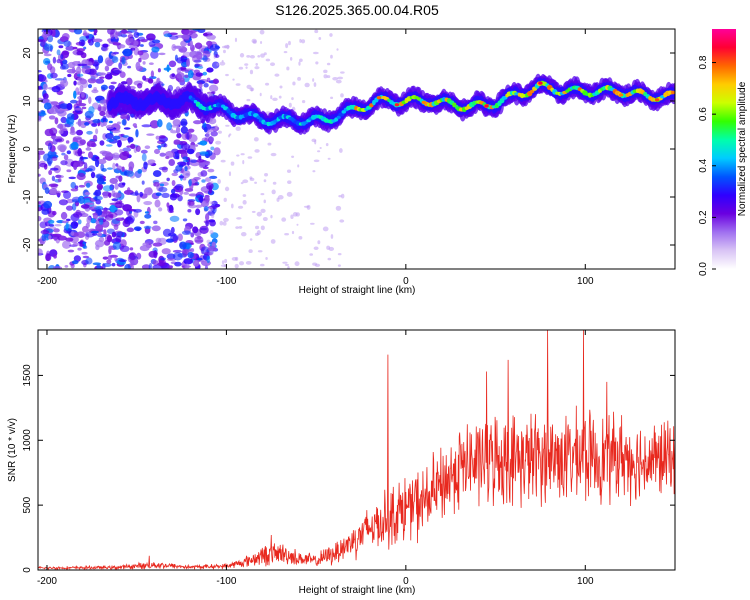 Image resolution: width=750 pixels, height=600 pixels. Describe the element at coordinates (703, 217) in the screenshot. I see `colorbar-tick-label: 0.2` at that location.